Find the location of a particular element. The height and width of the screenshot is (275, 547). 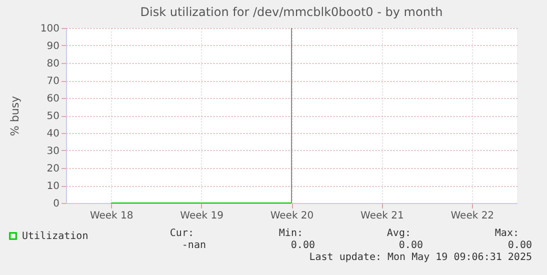

legend-label: Utilization is located at coordinates (55, 236).